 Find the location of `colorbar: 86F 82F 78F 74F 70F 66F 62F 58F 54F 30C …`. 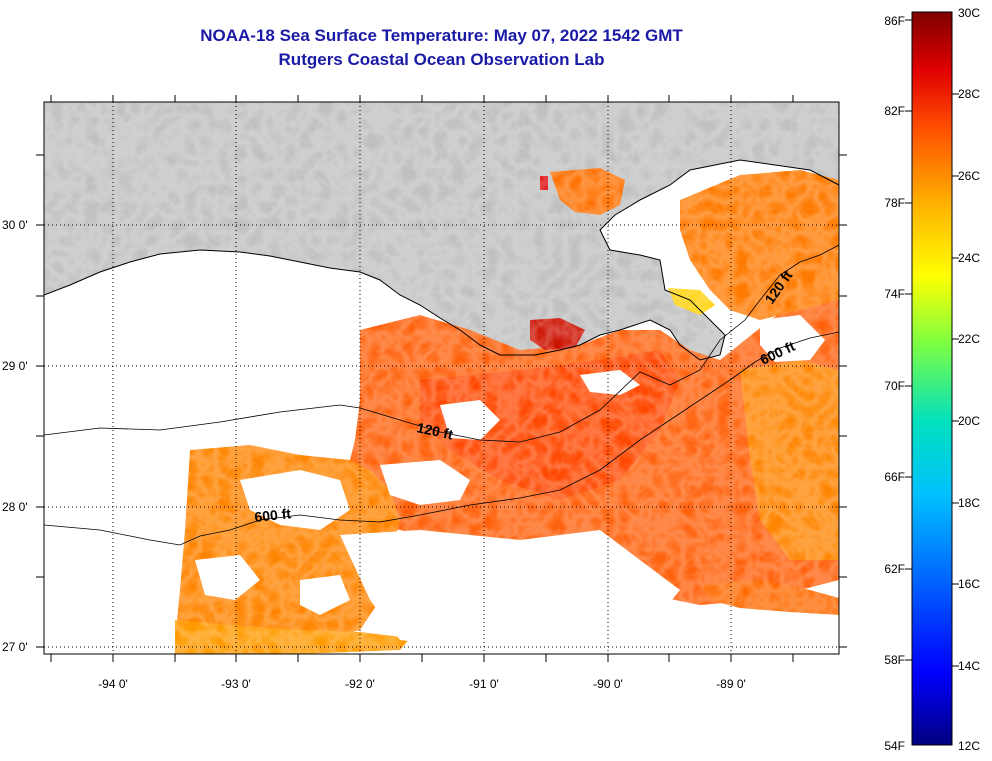

colorbar: 86F 82F 78F 74F 70F 66F 62F 58F 54F 30C … is located at coordinates (932, 379).